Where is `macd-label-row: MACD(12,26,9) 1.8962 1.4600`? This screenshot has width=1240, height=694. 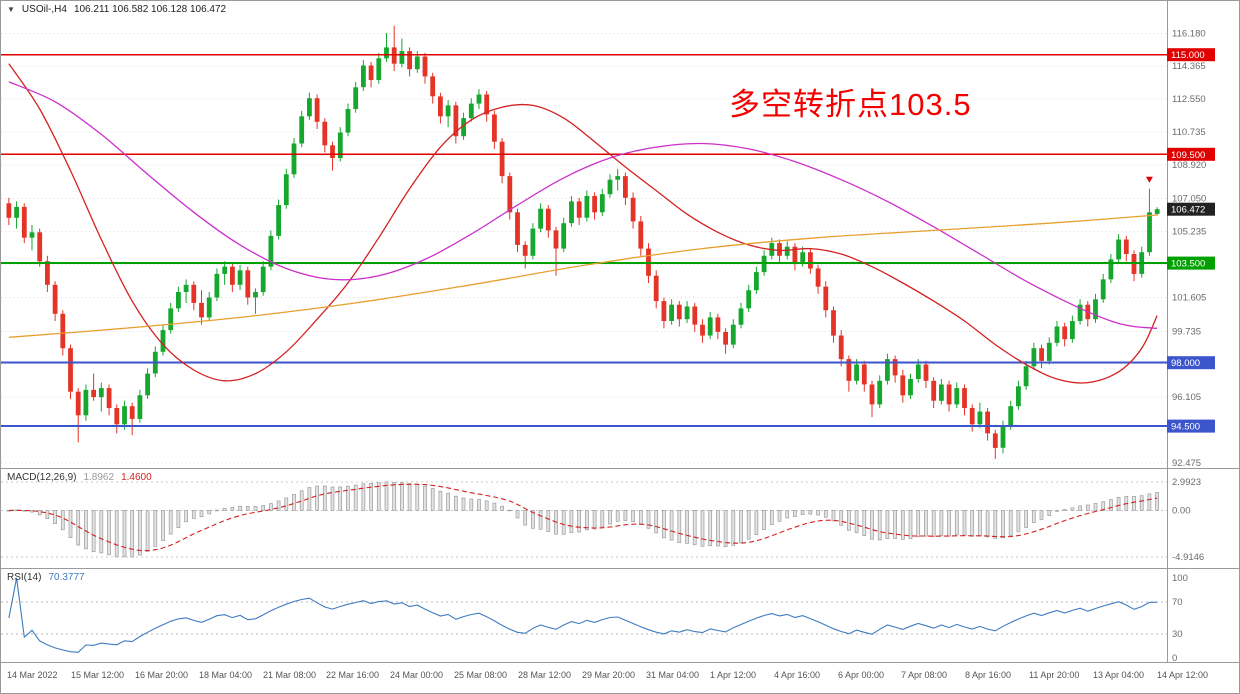 macd-label-row: MACD(12,26,9) 1.8962 1.4600 is located at coordinates (79, 477).